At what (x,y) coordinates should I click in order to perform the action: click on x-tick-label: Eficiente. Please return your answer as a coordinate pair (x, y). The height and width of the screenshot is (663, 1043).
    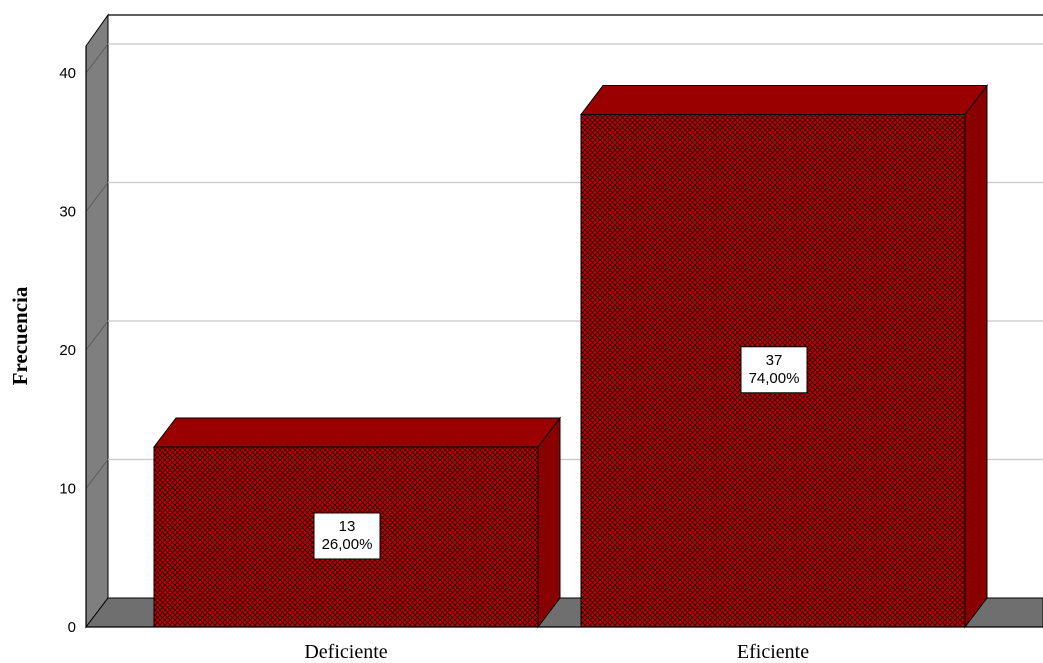
    Looking at the image, I should click on (773, 652).